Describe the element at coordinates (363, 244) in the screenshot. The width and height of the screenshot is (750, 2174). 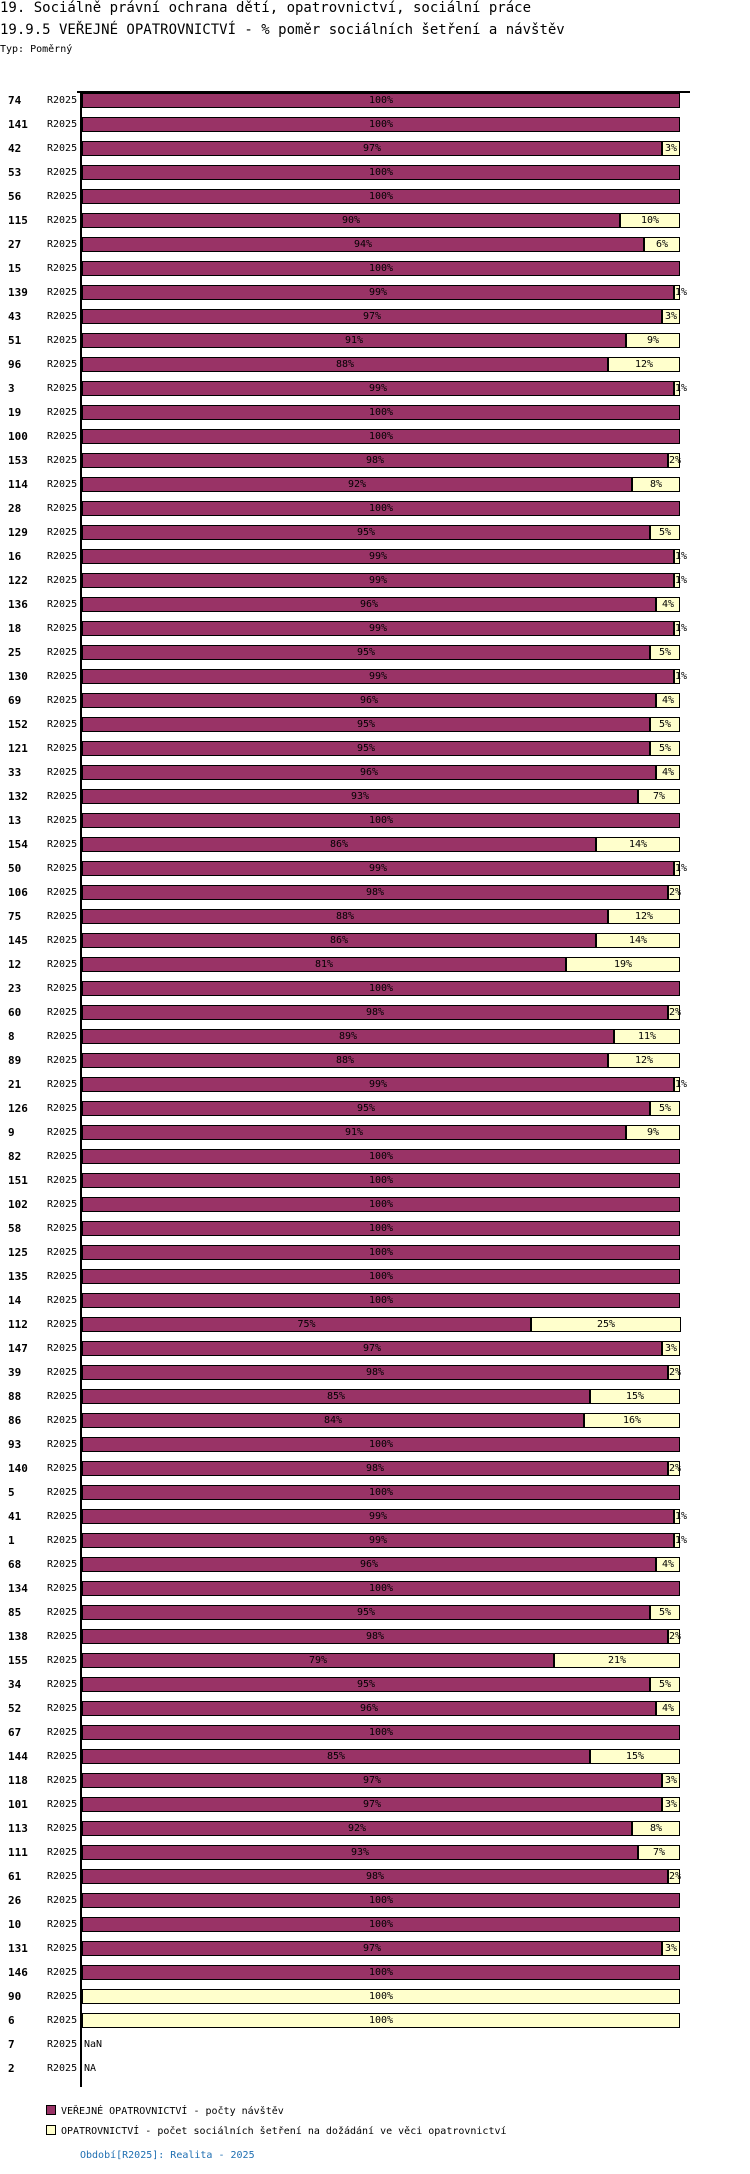
I see `bar-segment-visits: 94%` at that location.